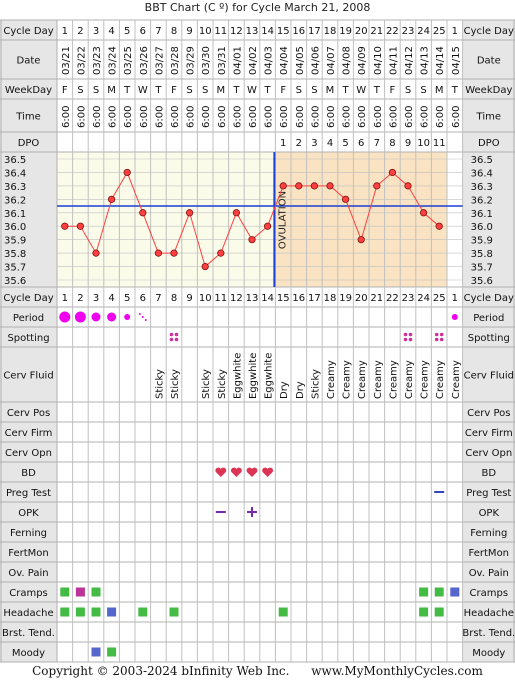  I want to click on date-cell: 04/03, so click(269, 60).